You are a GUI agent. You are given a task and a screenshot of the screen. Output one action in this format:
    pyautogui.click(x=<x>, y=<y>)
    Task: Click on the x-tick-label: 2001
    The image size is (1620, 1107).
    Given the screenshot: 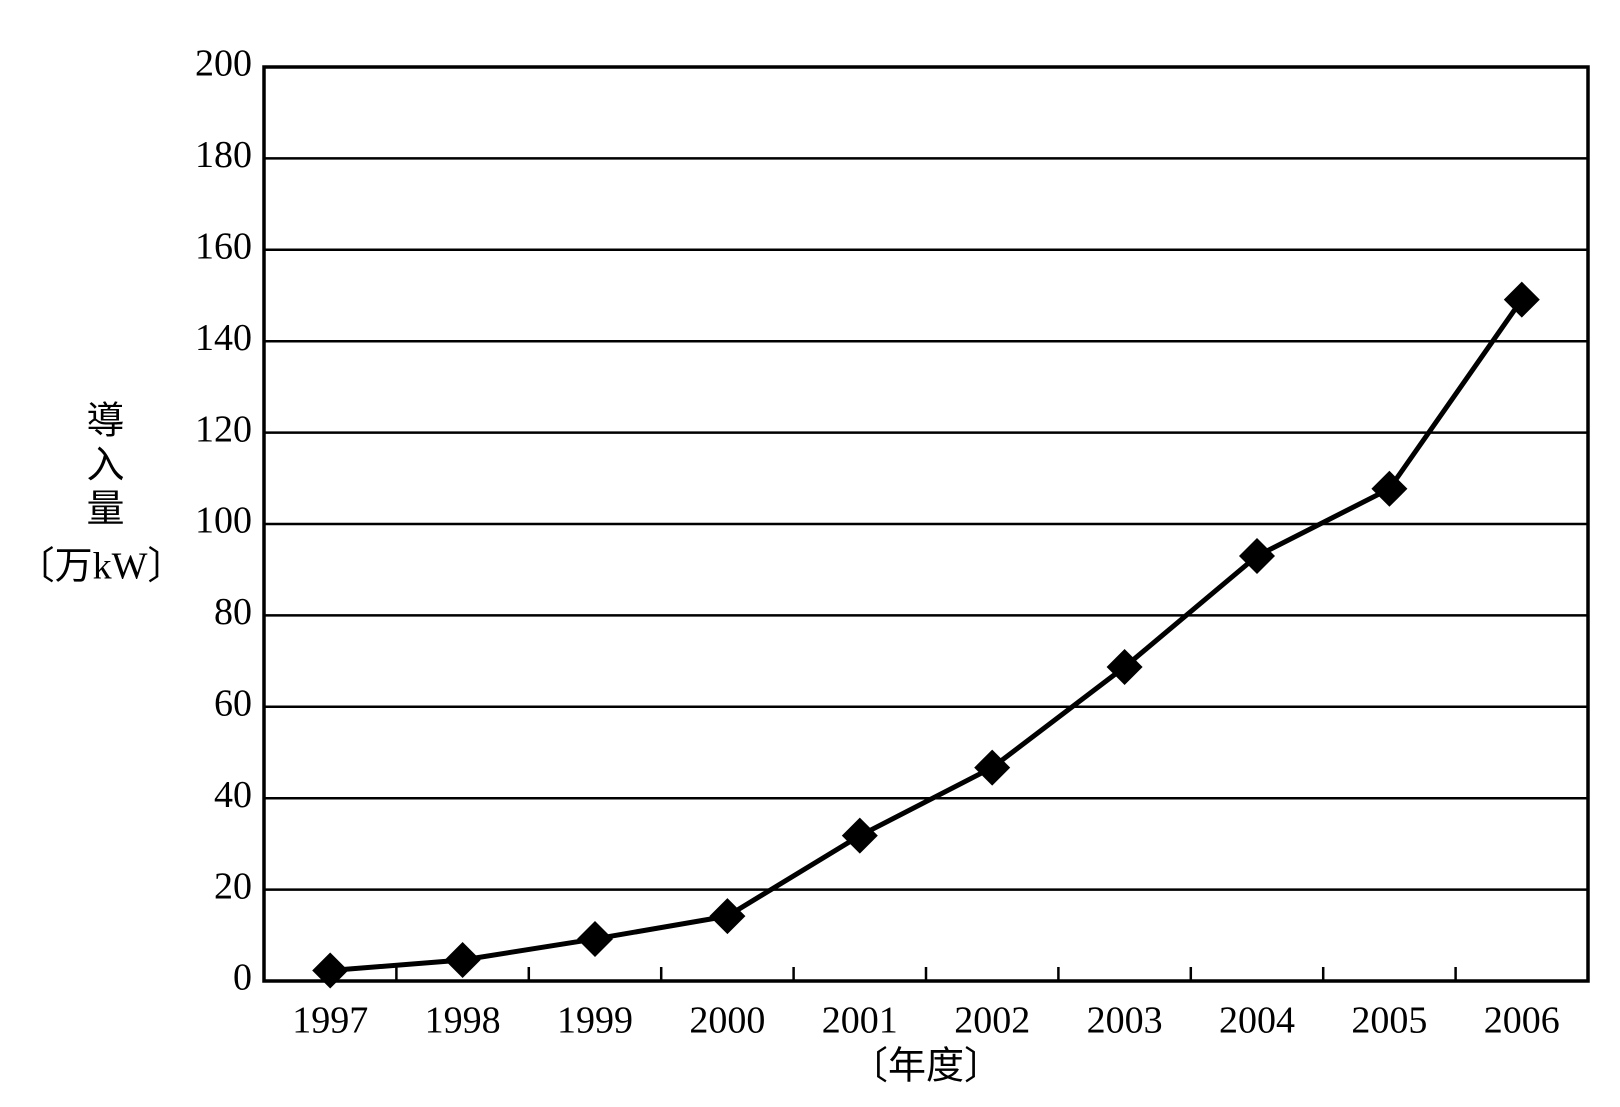 What is the action you would take?
    pyautogui.click(x=860, y=1021)
    